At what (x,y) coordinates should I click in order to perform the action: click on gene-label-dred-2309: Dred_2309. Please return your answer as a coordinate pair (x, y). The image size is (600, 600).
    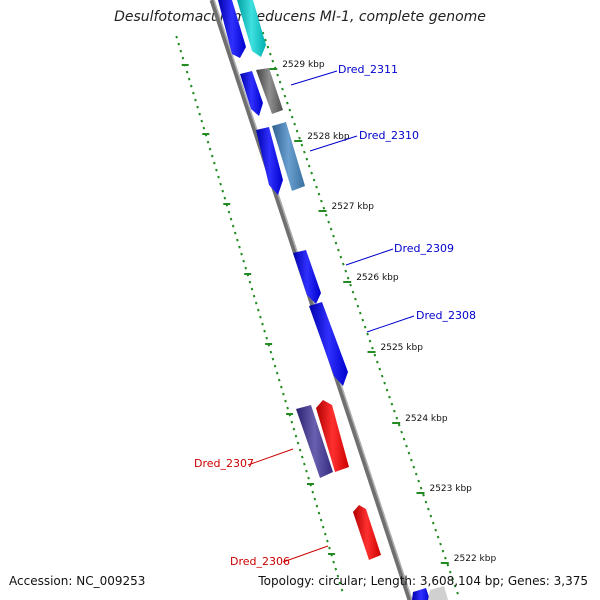
    Looking at the image, I should click on (399, 254).